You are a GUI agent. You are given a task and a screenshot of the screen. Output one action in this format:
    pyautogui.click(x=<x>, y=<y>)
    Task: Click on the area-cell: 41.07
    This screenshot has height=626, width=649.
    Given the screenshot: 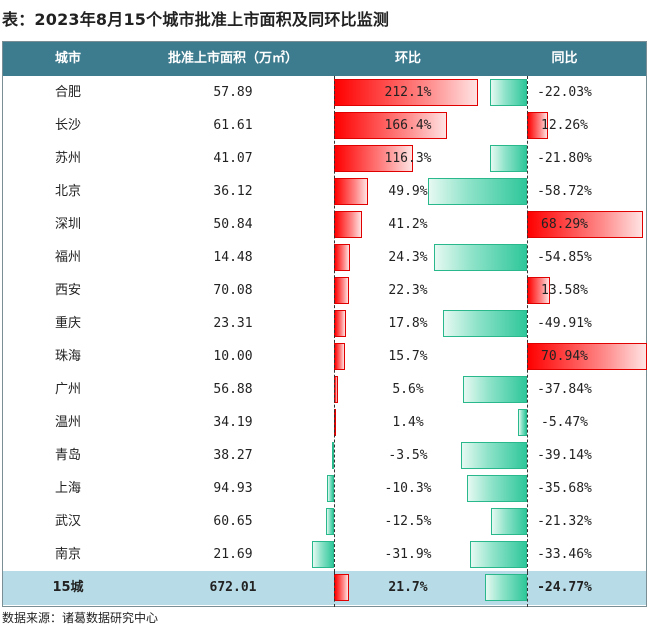 What is the action you would take?
    pyautogui.click(x=233, y=158)
    